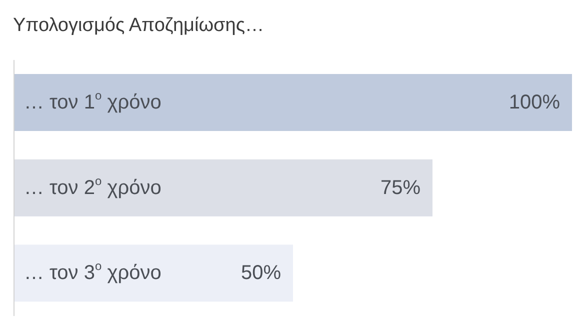 The image size is (585, 329). What do you see at coordinates (261, 273) in the screenshot?
I see `data-label: 50%` at bounding box center [261, 273].